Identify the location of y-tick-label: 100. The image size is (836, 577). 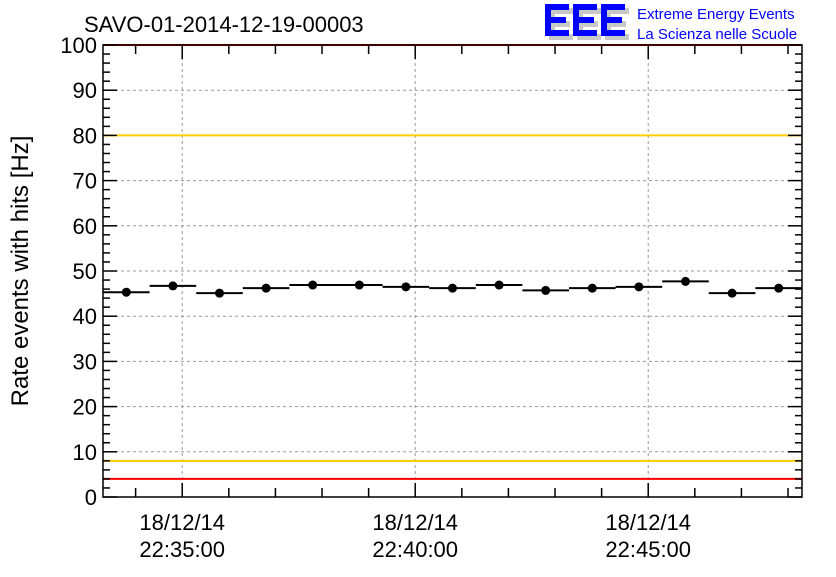
(78, 45).